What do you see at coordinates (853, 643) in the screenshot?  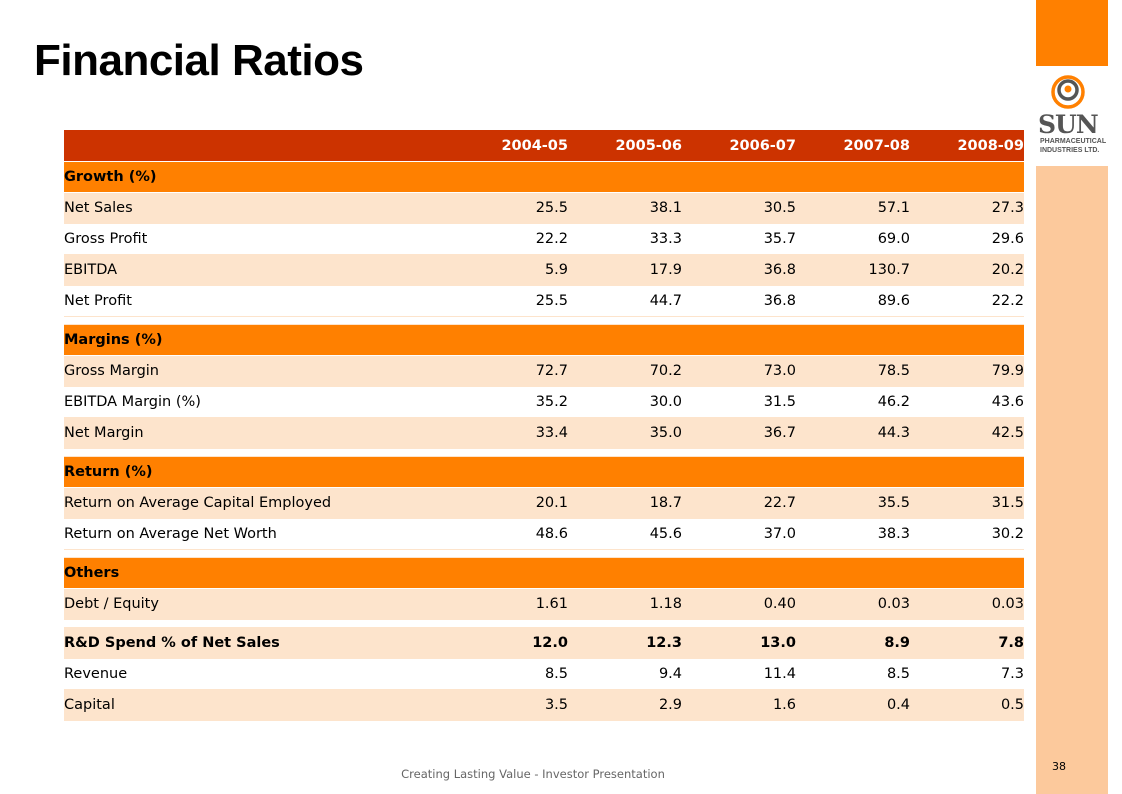 I see `row-value: 8.9` at bounding box center [853, 643].